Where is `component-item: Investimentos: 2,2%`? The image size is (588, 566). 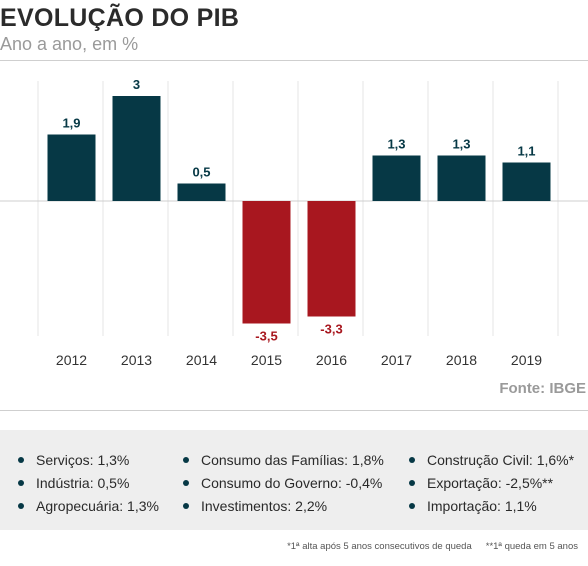
component-item: Investimentos: 2,2% is located at coordinates (283, 505).